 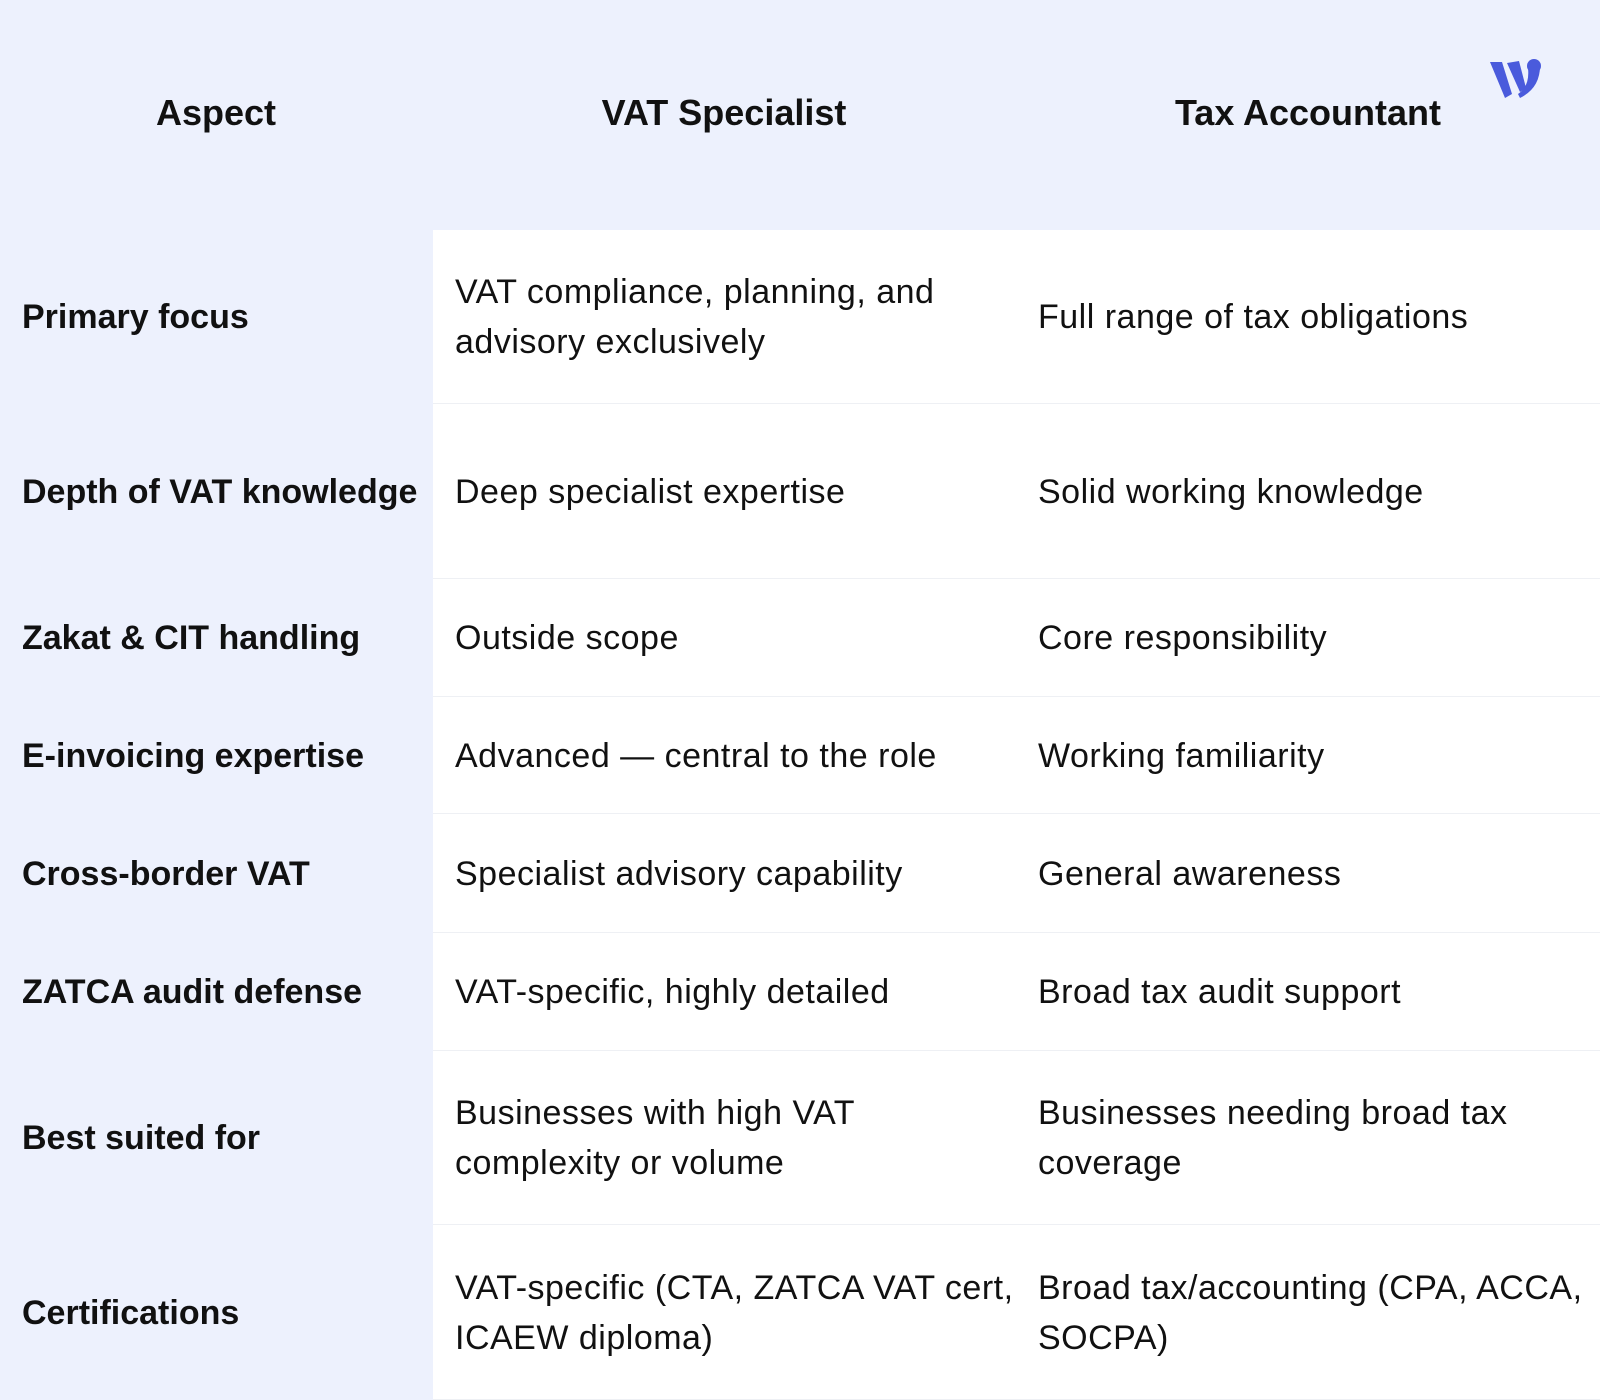 What do you see at coordinates (1310, 1312) in the screenshot?
I see `tax-accountant-cell: Broad tax/accounting (CPA, ACCA, SOCPA)` at bounding box center [1310, 1312].